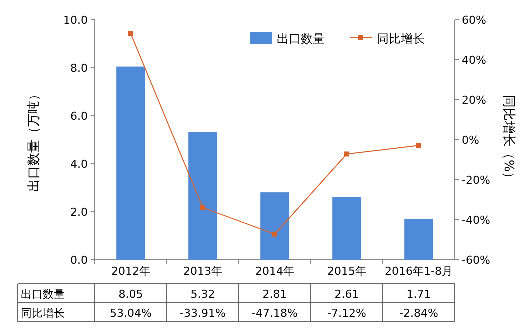 The image size is (520, 330). What do you see at coordinates (474, 100) in the screenshot?
I see `y2-tick-label: 20%` at bounding box center [474, 100].